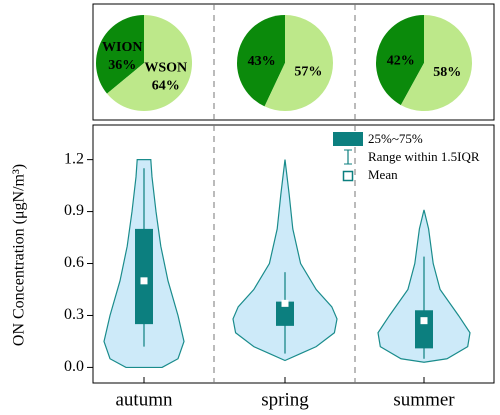 Image resolution: width=500 pixels, height=415 pixels. What do you see at coordinates (74, 158) in the screenshot?
I see `y-tick-label: 1.2` at bounding box center [74, 158].